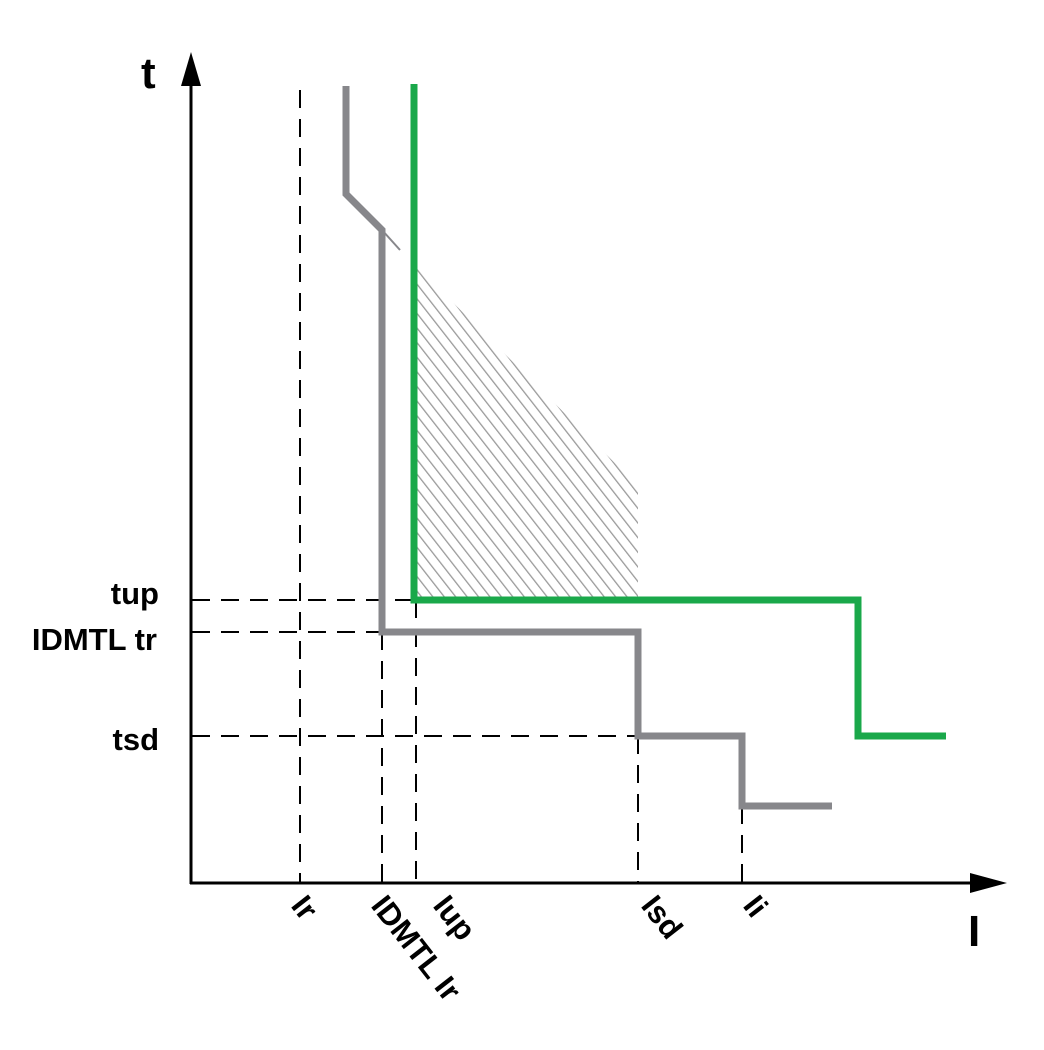  What do you see at coordinates (974, 931) in the screenshot?
I see `x-axis-label: I` at bounding box center [974, 931].